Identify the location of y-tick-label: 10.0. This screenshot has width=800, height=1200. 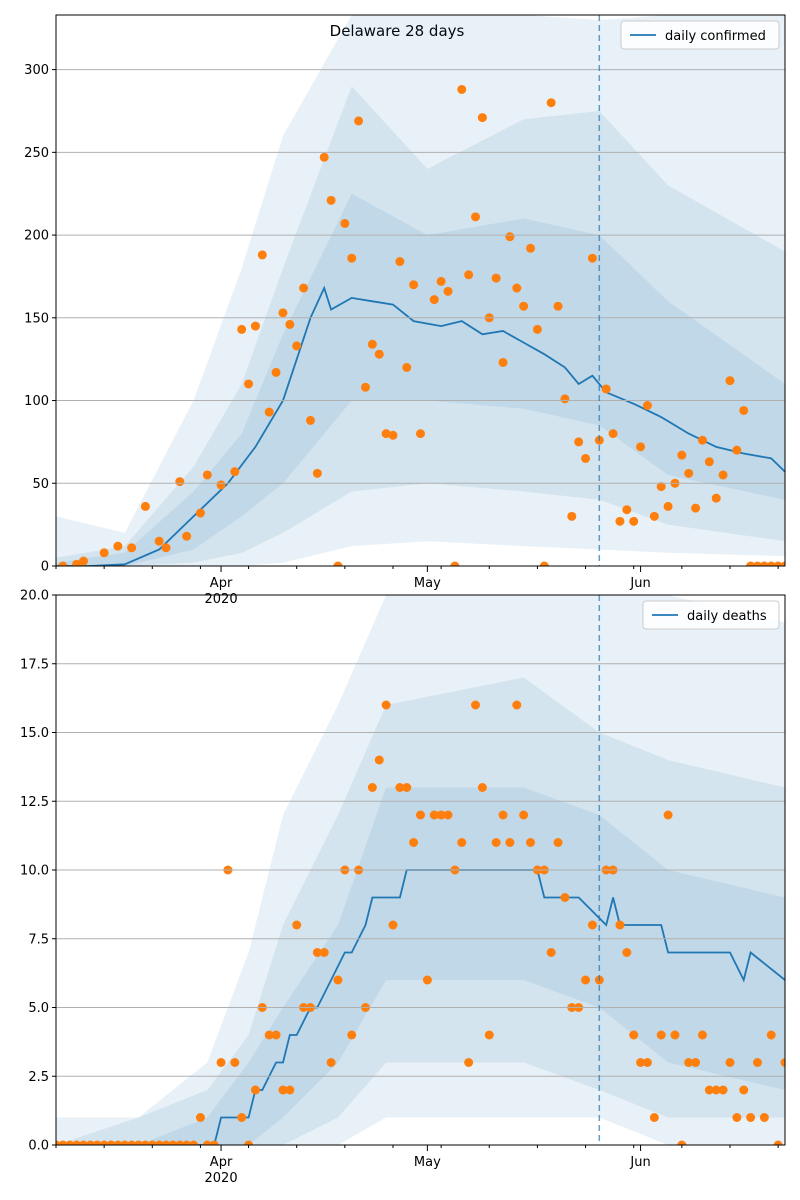
(34, 871).